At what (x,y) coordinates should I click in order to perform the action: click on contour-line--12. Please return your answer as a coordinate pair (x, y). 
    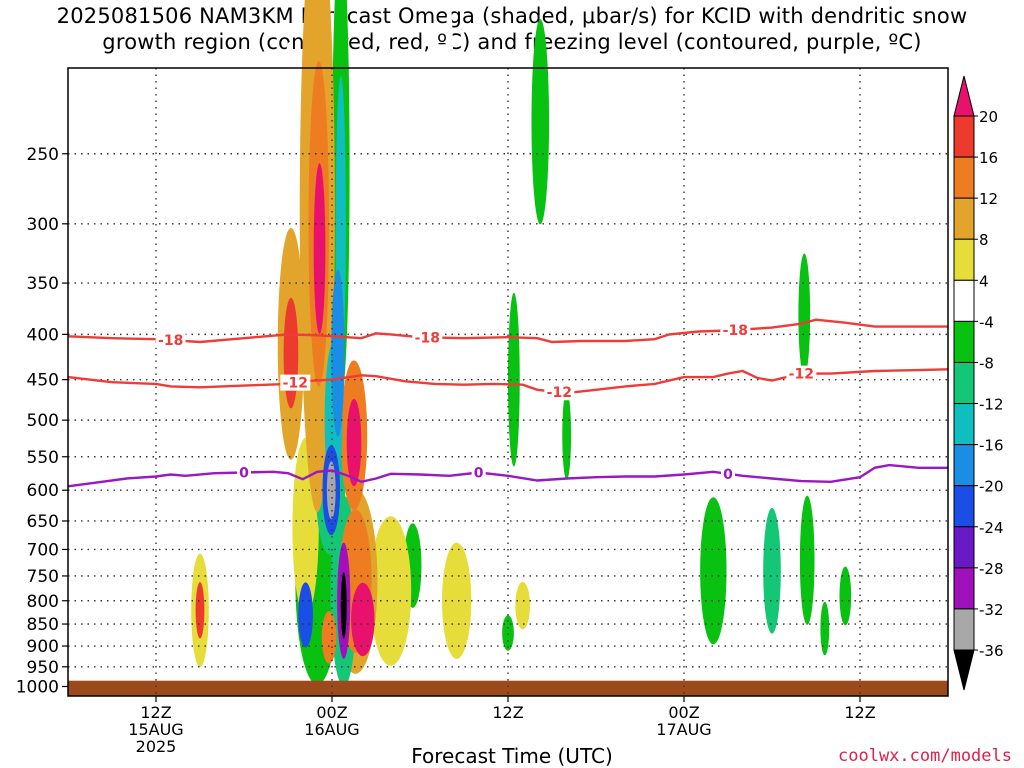
    Looking at the image, I should click on (508, 381).